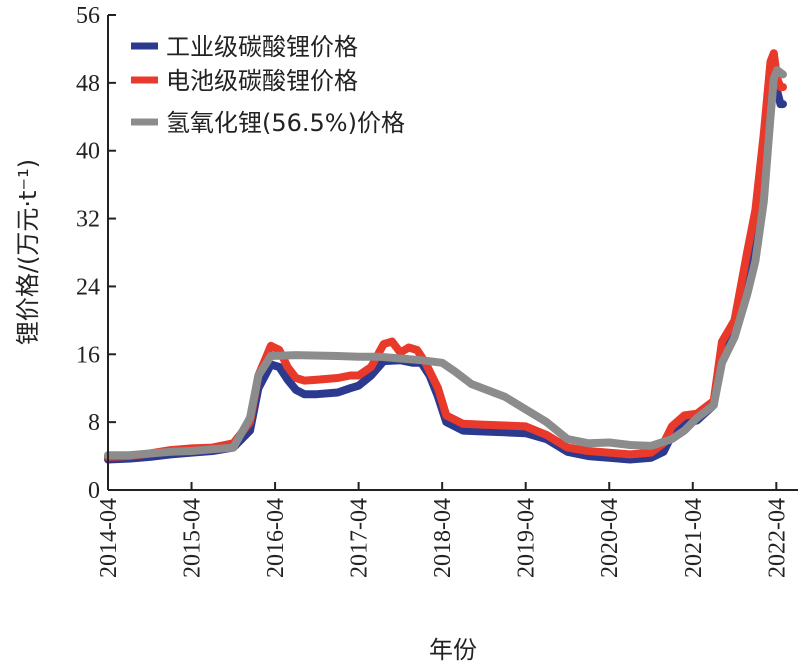 The image size is (800, 667). I want to click on x-axis-title: 年份, so click(453, 650).